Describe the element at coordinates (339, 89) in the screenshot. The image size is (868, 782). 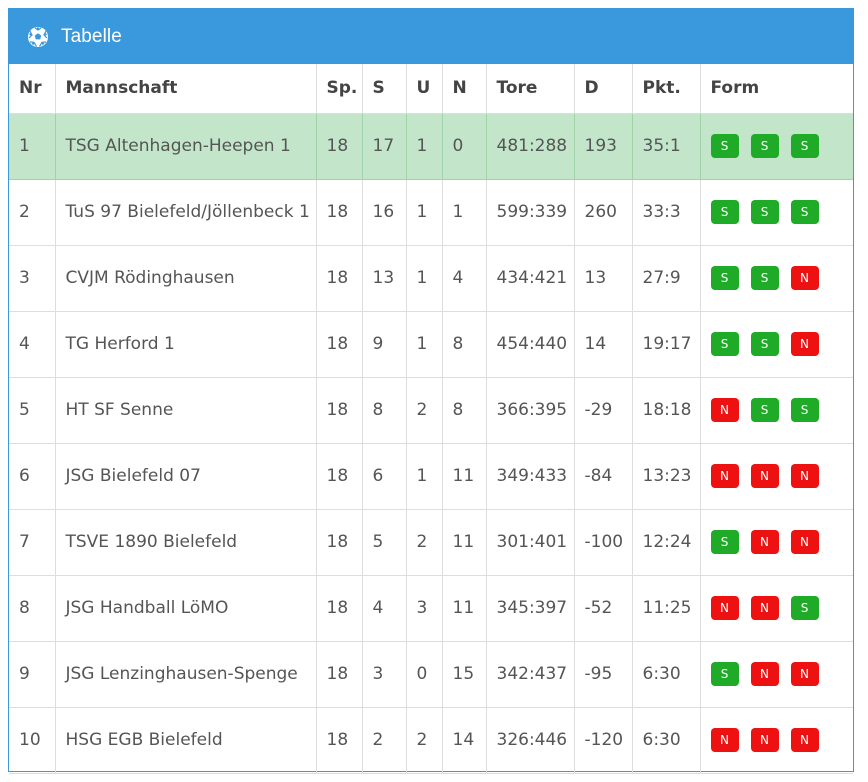
I see `column-header-spiele: Sp.` at that location.